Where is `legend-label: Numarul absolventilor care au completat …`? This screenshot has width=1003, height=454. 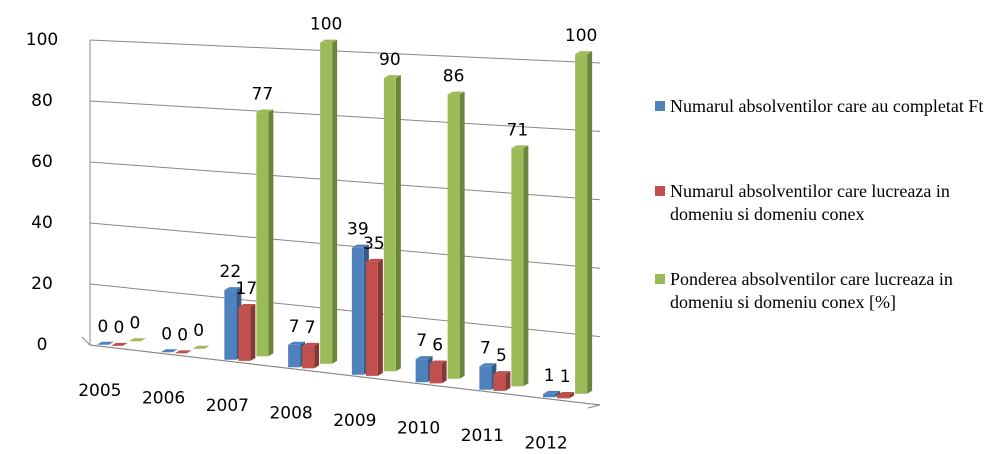
legend-label: Numarul absolventilor care au completat … is located at coordinates (827, 106).